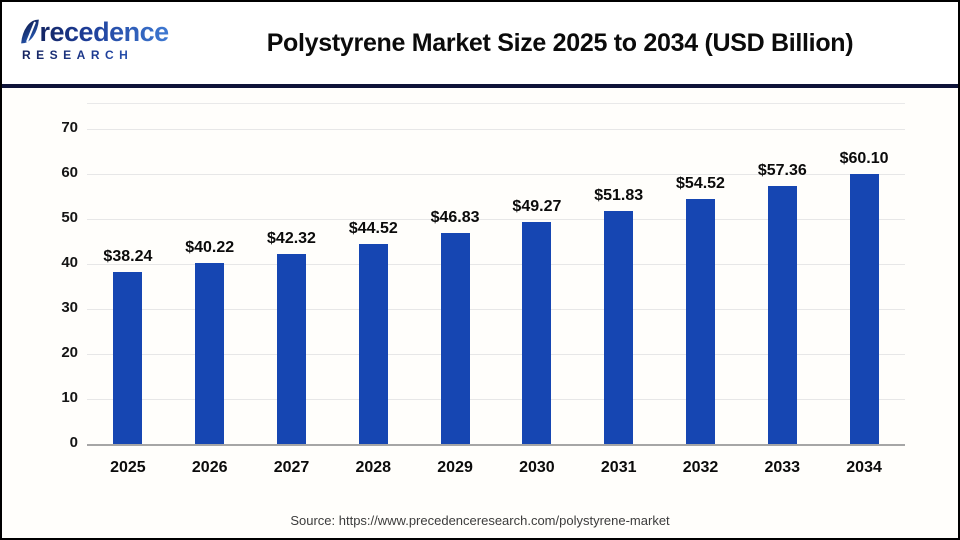 The width and height of the screenshot is (960, 540). What do you see at coordinates (69, 262) in the screenshot?
I see `y-tick-label: 40` at bounding box center [69, 262].